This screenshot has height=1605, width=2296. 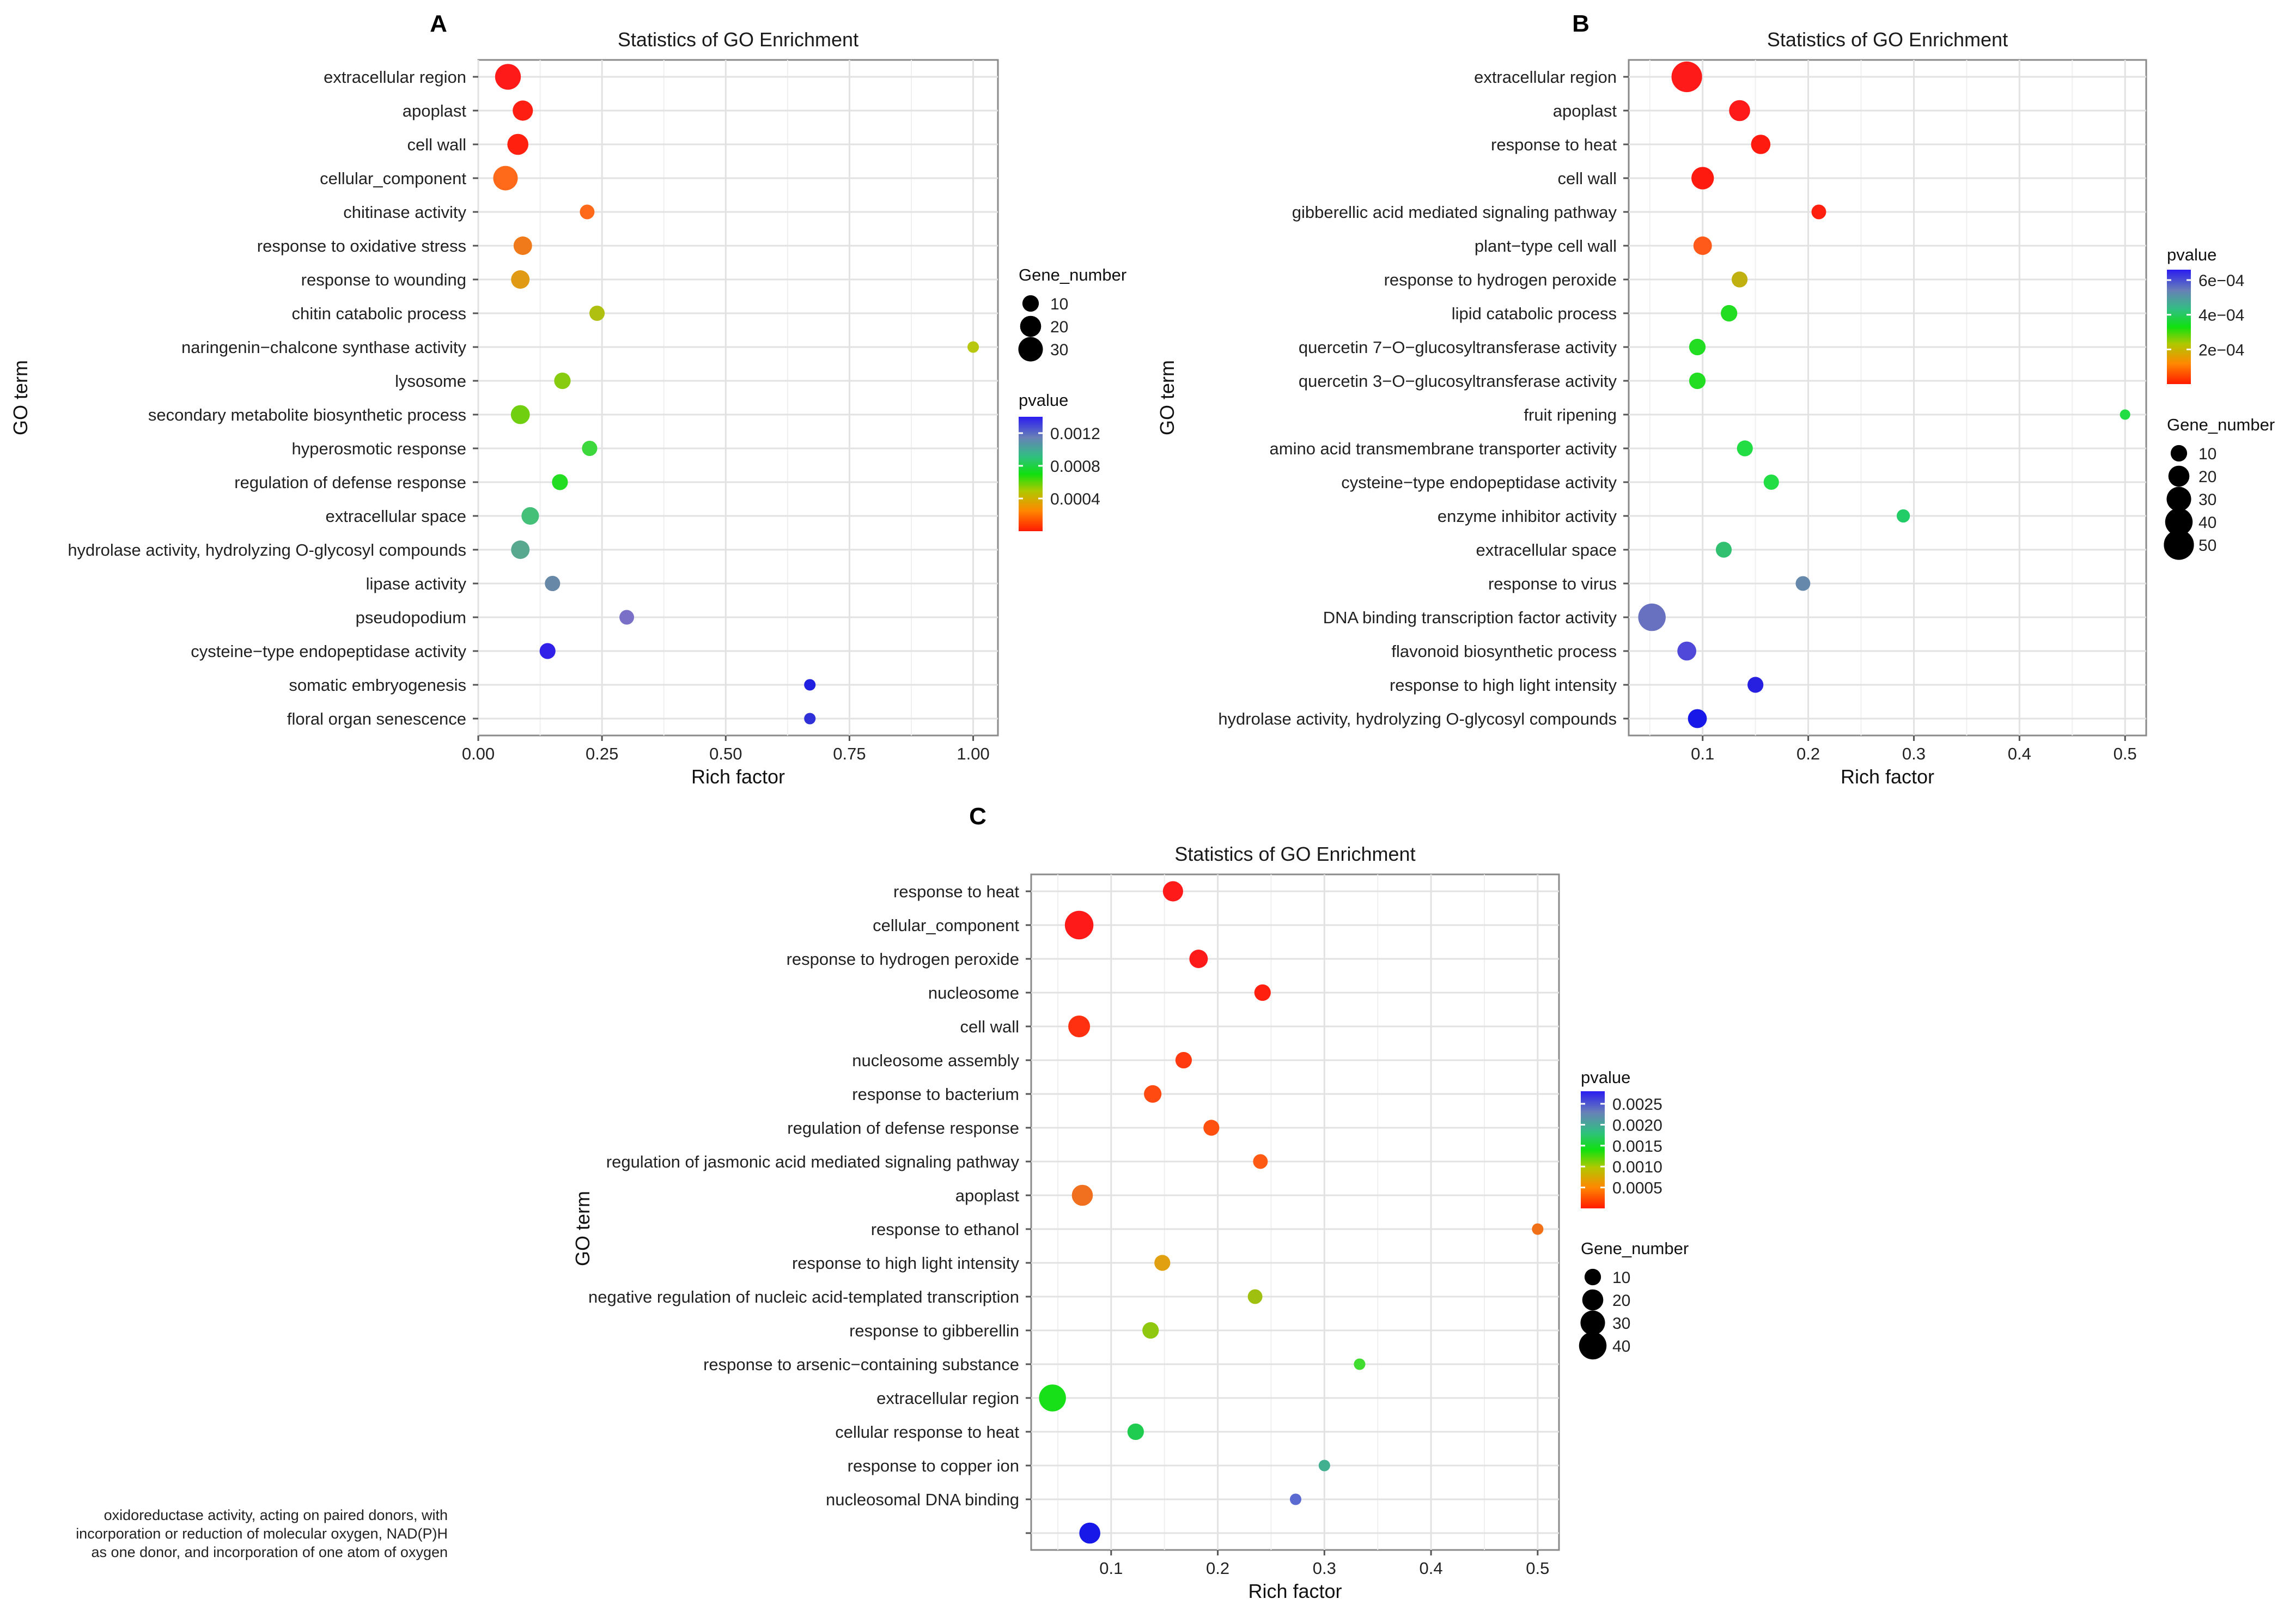 What do you see at coordinates (1808, 754) in the screenshot?
I see `x-tick-label: 0.2` at bounding box center [1808, 754].